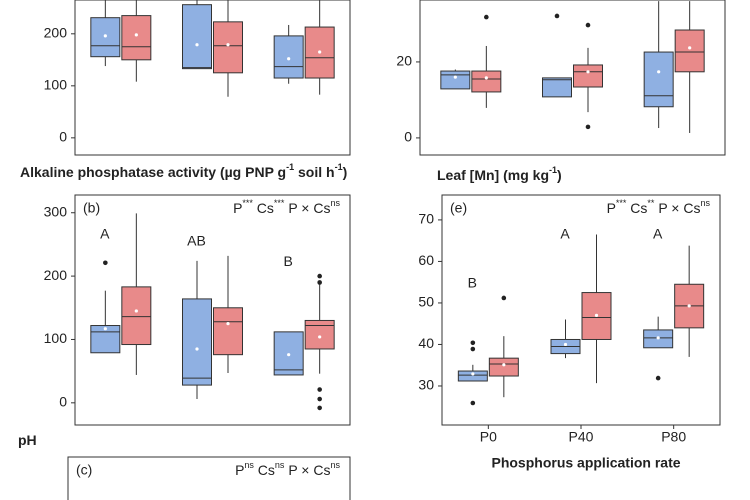 The image size is (750, 500). Describe the element at coordinates (651, 203) in the screenshot. I see `text-part: **` at that location.